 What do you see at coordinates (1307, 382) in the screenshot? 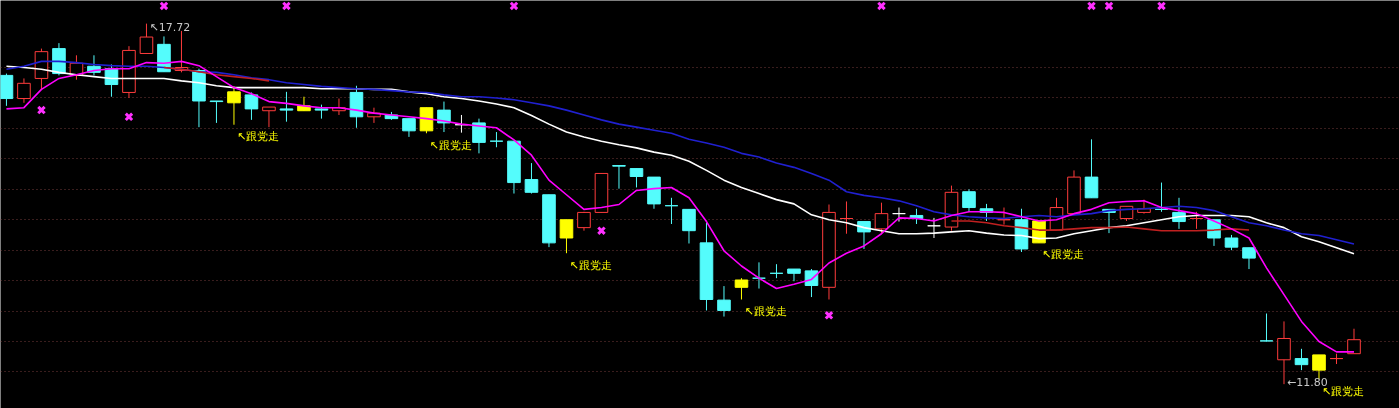
I see `text: ←11.80` at bounding box center [1307, 382].